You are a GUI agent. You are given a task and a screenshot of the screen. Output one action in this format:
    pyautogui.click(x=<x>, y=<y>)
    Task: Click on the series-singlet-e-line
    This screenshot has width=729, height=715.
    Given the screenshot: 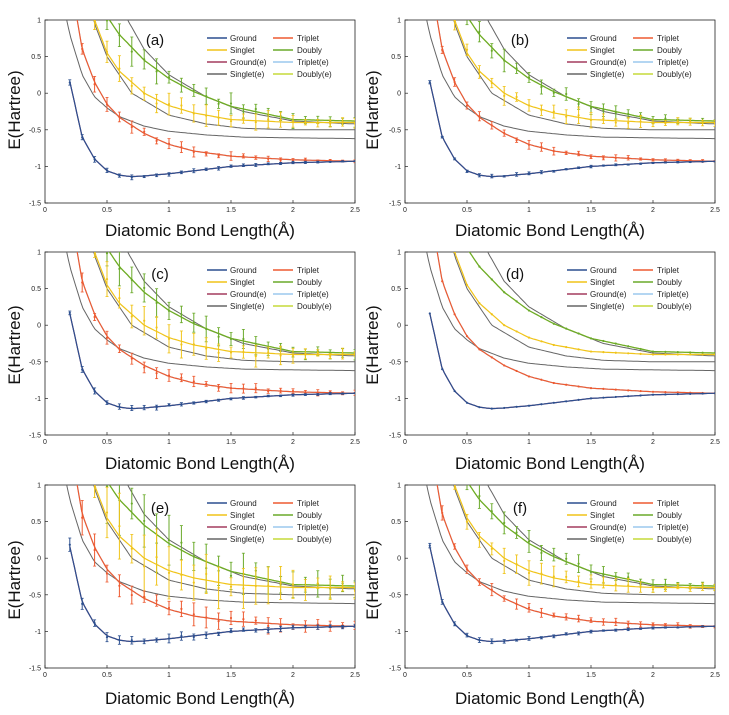 What is the action you would take?
    pyautogui.click(x=570, y=312)
    